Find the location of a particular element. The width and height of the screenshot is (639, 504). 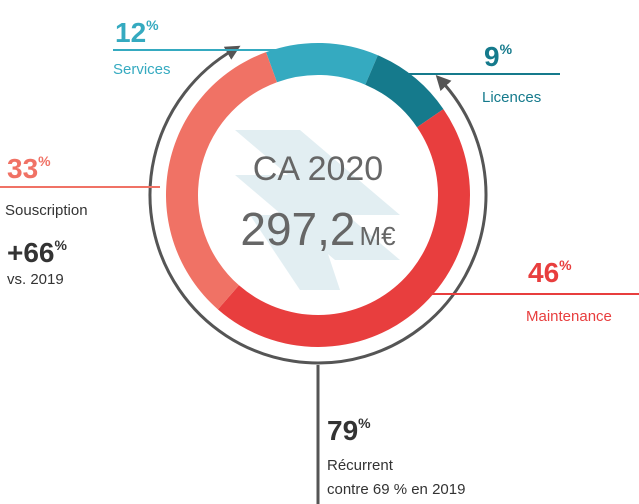

value-label: 46% is located at coordinates (550, 272).